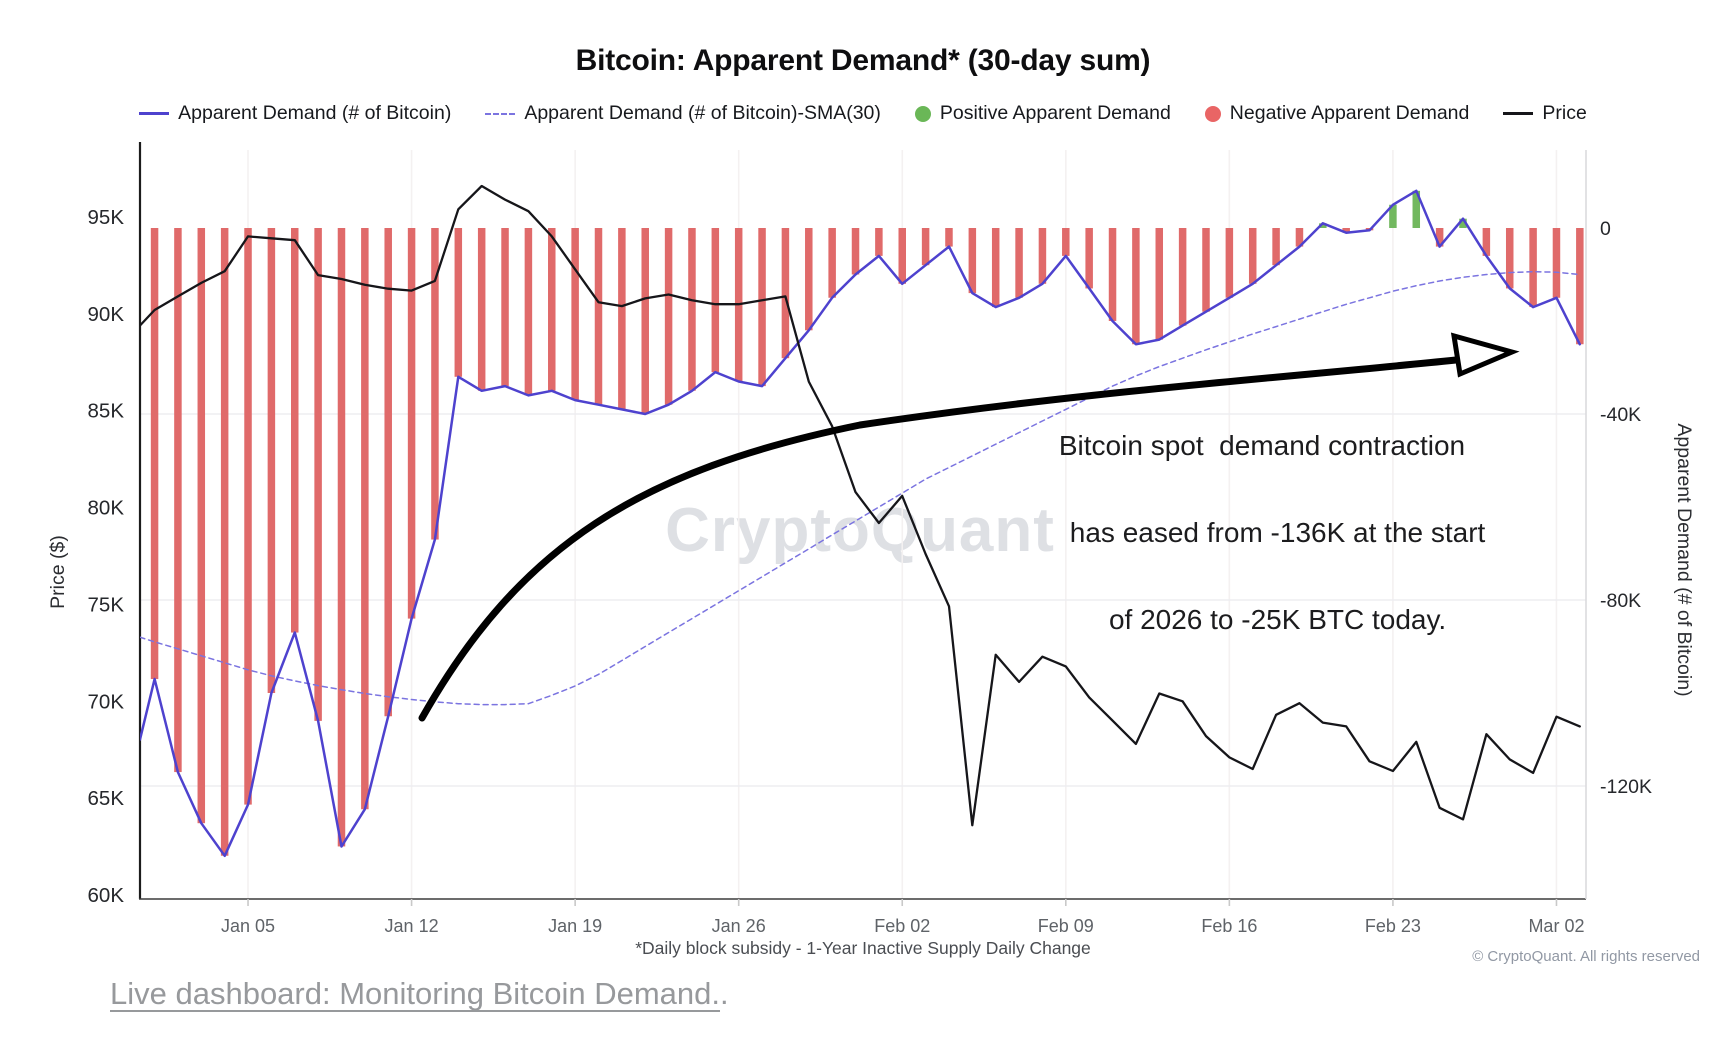 This screenshot has height=1064, width=1726. Describe the element at coordinates (1620, 601) in the screenshot. I see `right-tick-label: -80K` at that location.